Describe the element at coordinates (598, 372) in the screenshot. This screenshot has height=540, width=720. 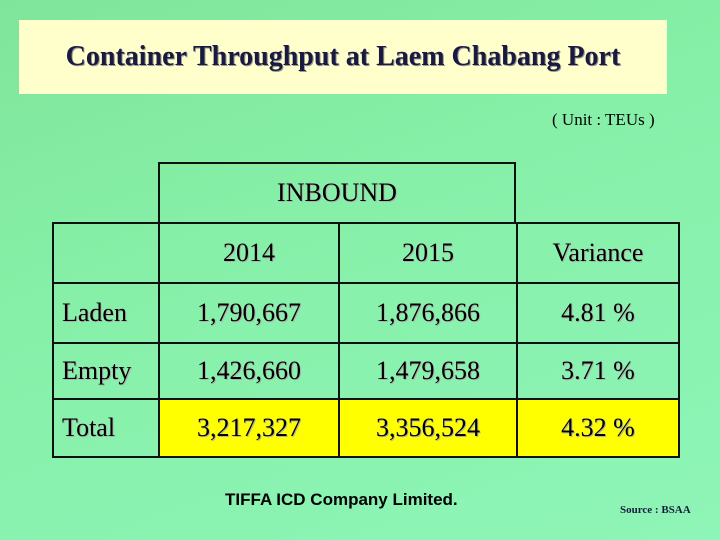
I see `empty-variance: 3.71 %` at that location.